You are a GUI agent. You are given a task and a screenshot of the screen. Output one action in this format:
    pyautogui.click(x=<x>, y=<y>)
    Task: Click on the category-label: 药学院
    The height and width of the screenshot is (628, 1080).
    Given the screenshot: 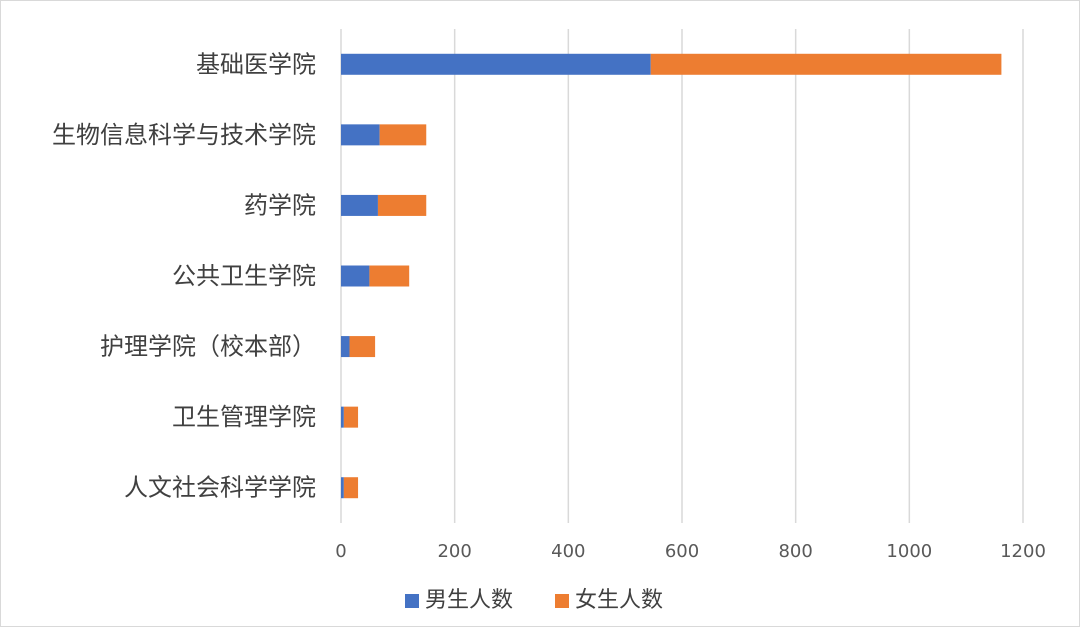 What is the action you would take?
    pyautogui.click(x=280, y=205)
    